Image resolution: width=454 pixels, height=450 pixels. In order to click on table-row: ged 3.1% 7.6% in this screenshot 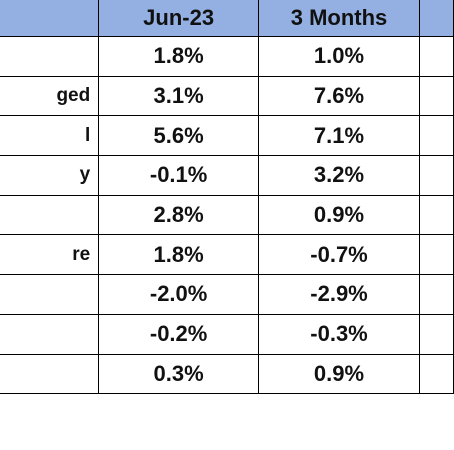, I will do `click(227, 96)`.